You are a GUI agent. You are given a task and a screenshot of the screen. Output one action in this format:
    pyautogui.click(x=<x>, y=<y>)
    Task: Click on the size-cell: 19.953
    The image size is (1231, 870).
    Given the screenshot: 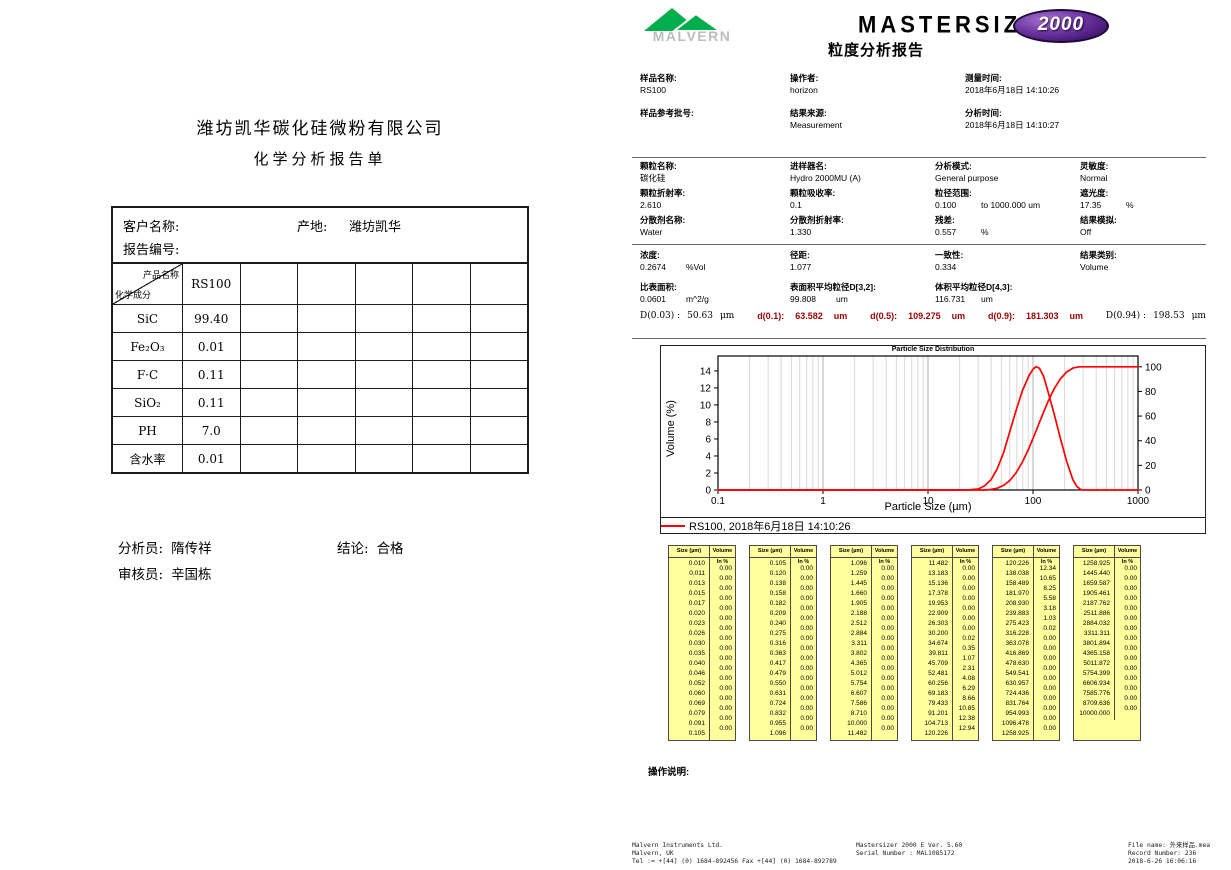 What is the action you would take?
    pyautogui.click(x=938, y=603)
    